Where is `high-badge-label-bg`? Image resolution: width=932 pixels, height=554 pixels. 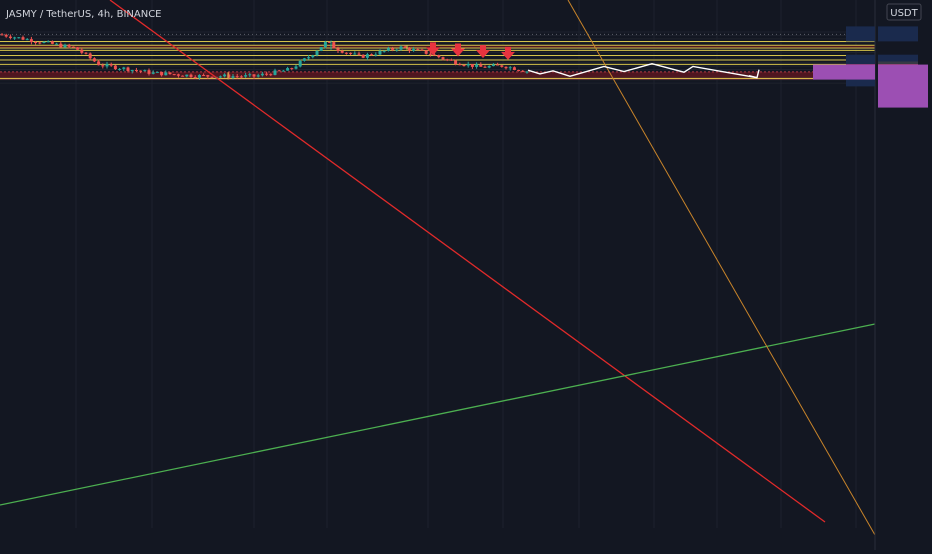
high-badge-label-bg is located at coordinates (860, 34).